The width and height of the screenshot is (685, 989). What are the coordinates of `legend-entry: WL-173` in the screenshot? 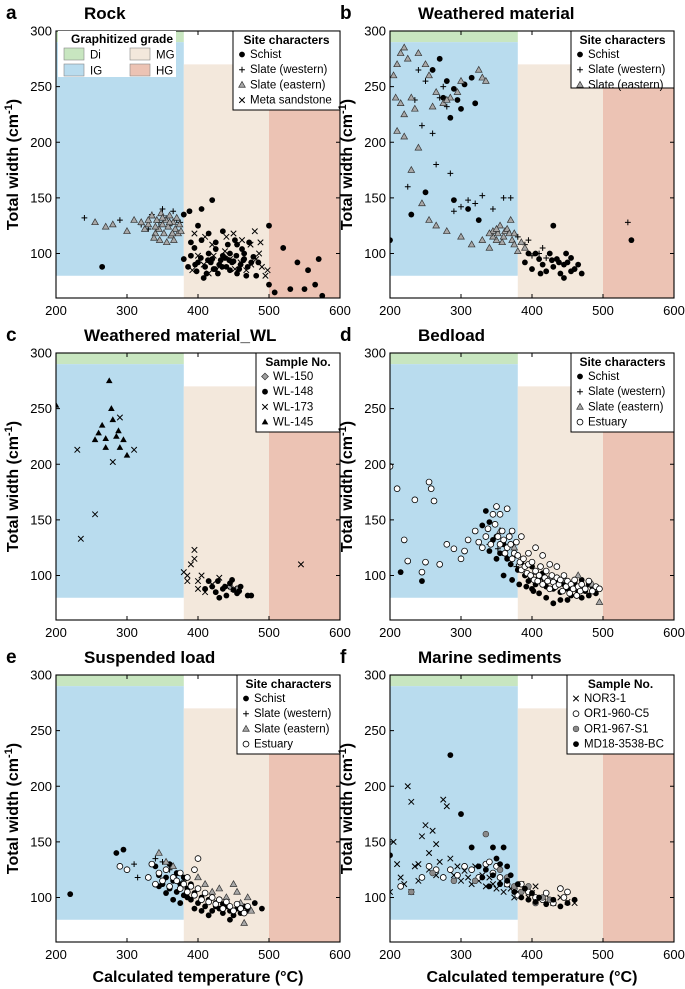 It's located at (293, 407).